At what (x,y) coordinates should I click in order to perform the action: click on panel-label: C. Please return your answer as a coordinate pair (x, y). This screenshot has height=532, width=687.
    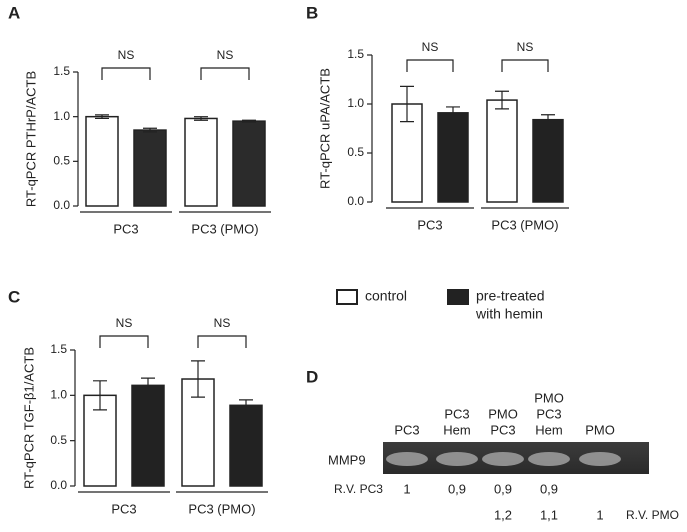
    Looking at the image, I should click on (14, 296).